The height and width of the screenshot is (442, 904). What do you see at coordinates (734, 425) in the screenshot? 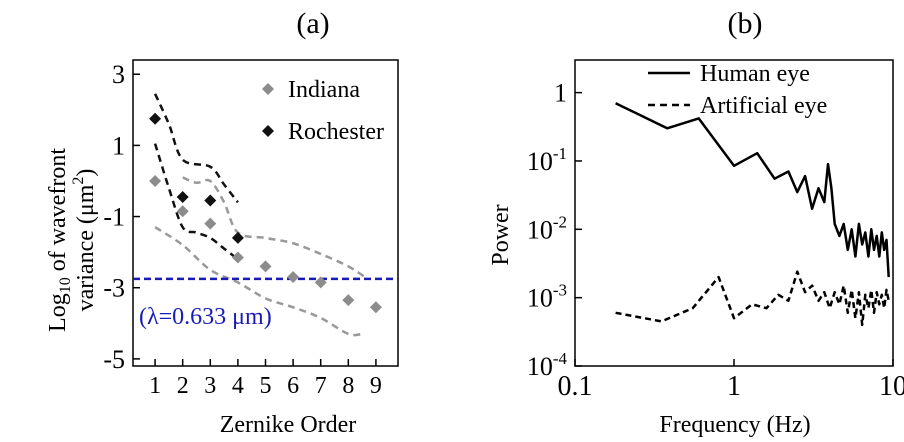
I see `panel-b-xlabel: Frequency (Hz)` at bounding box center [734, 425].